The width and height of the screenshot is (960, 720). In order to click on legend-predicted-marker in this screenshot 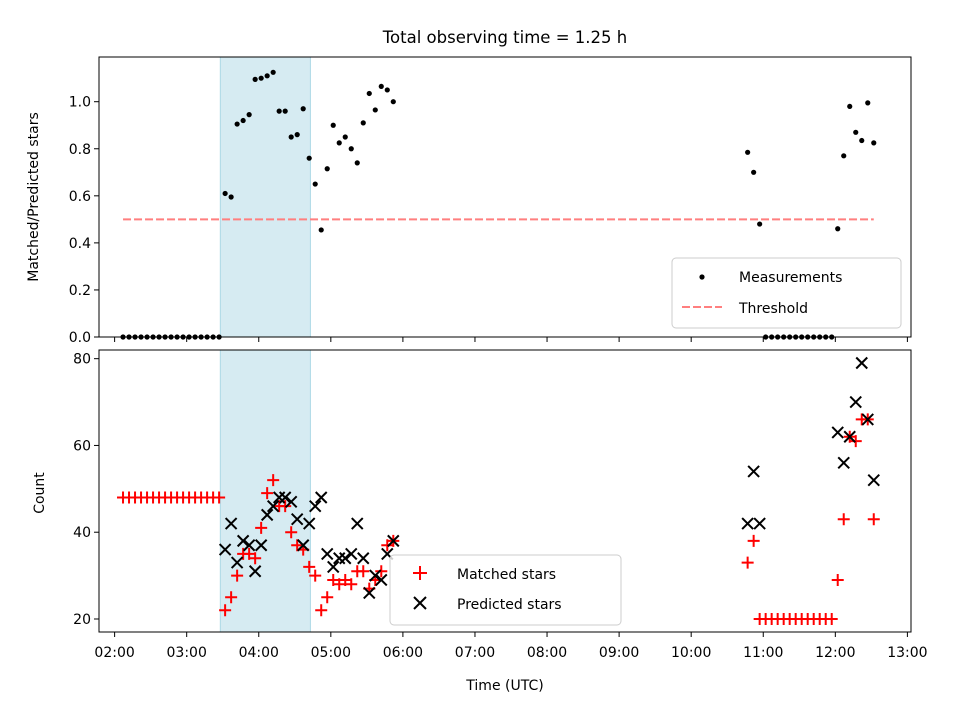, I will do `click(420, 603)`.